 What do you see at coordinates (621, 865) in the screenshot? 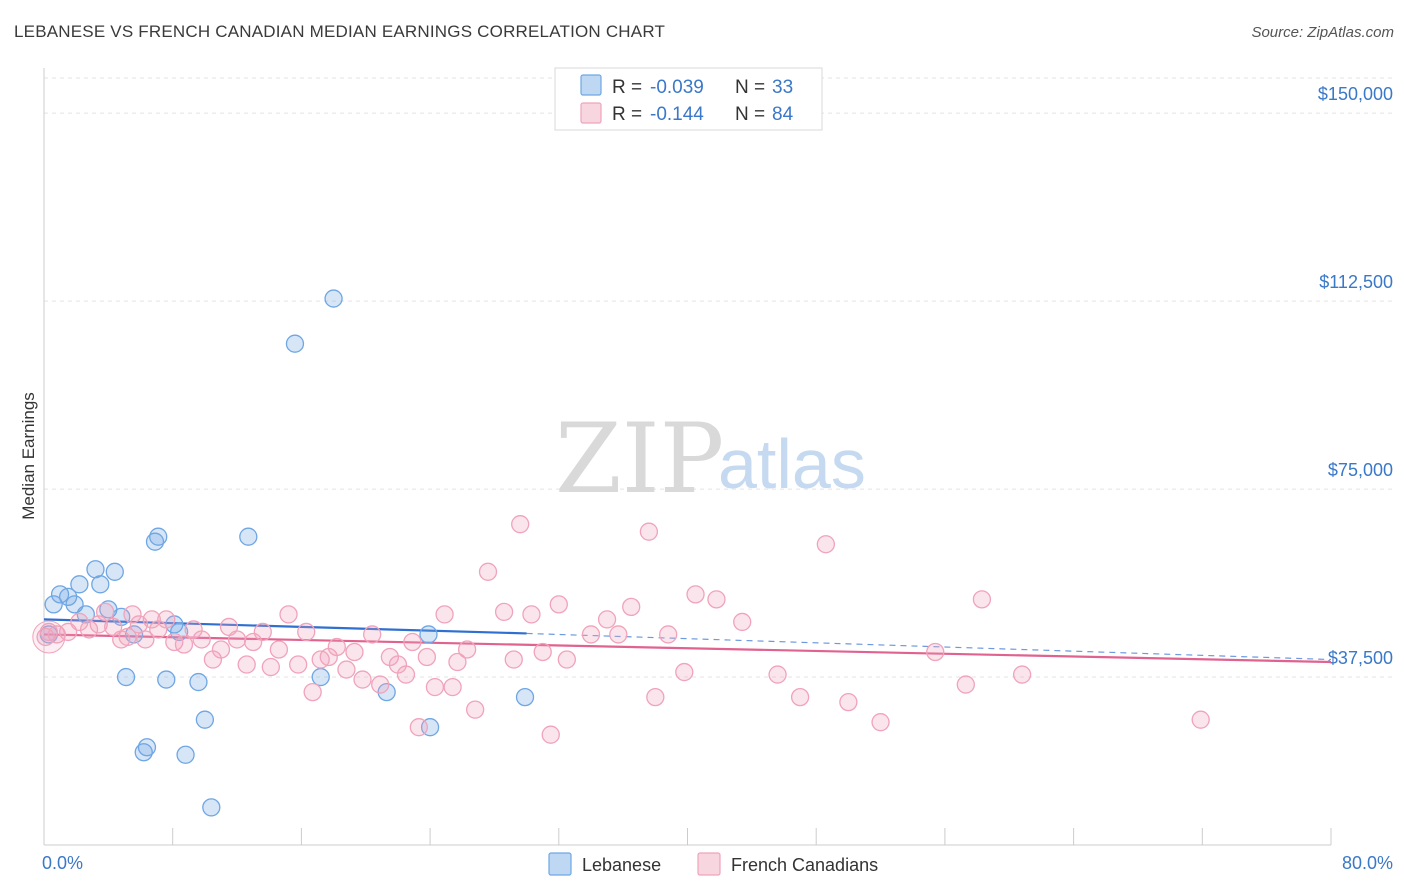
I see `bottom-legend-label-lebanese: Lebanese` at bounding box center [621, 865].